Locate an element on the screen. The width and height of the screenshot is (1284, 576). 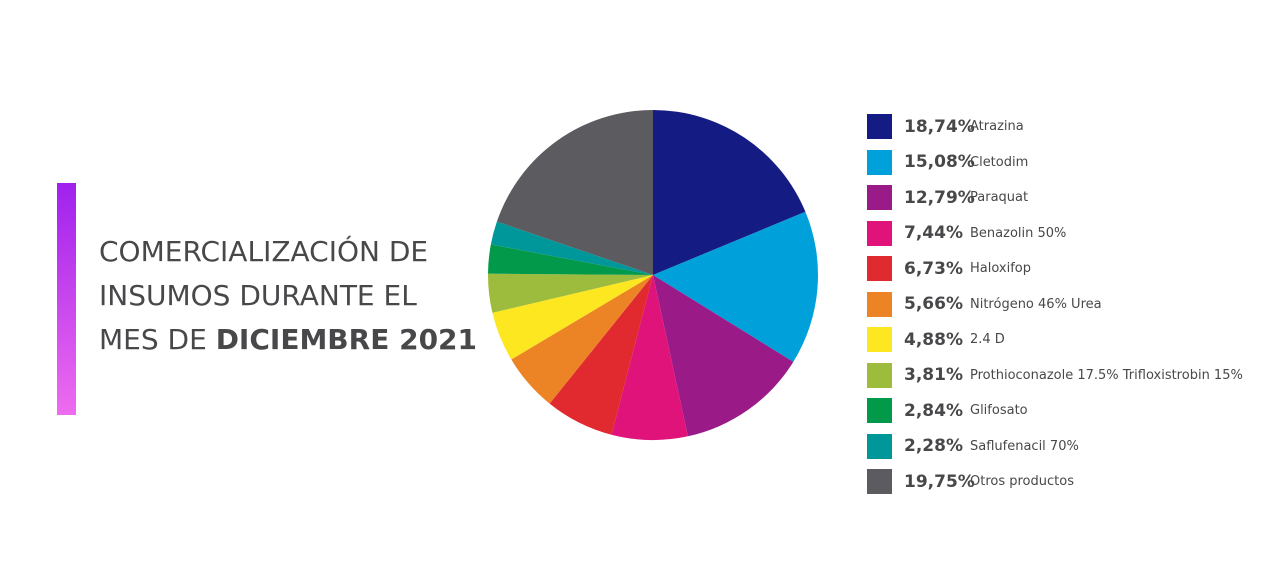
legend-label: Haloxifop is located at coordinates (1000, 269).